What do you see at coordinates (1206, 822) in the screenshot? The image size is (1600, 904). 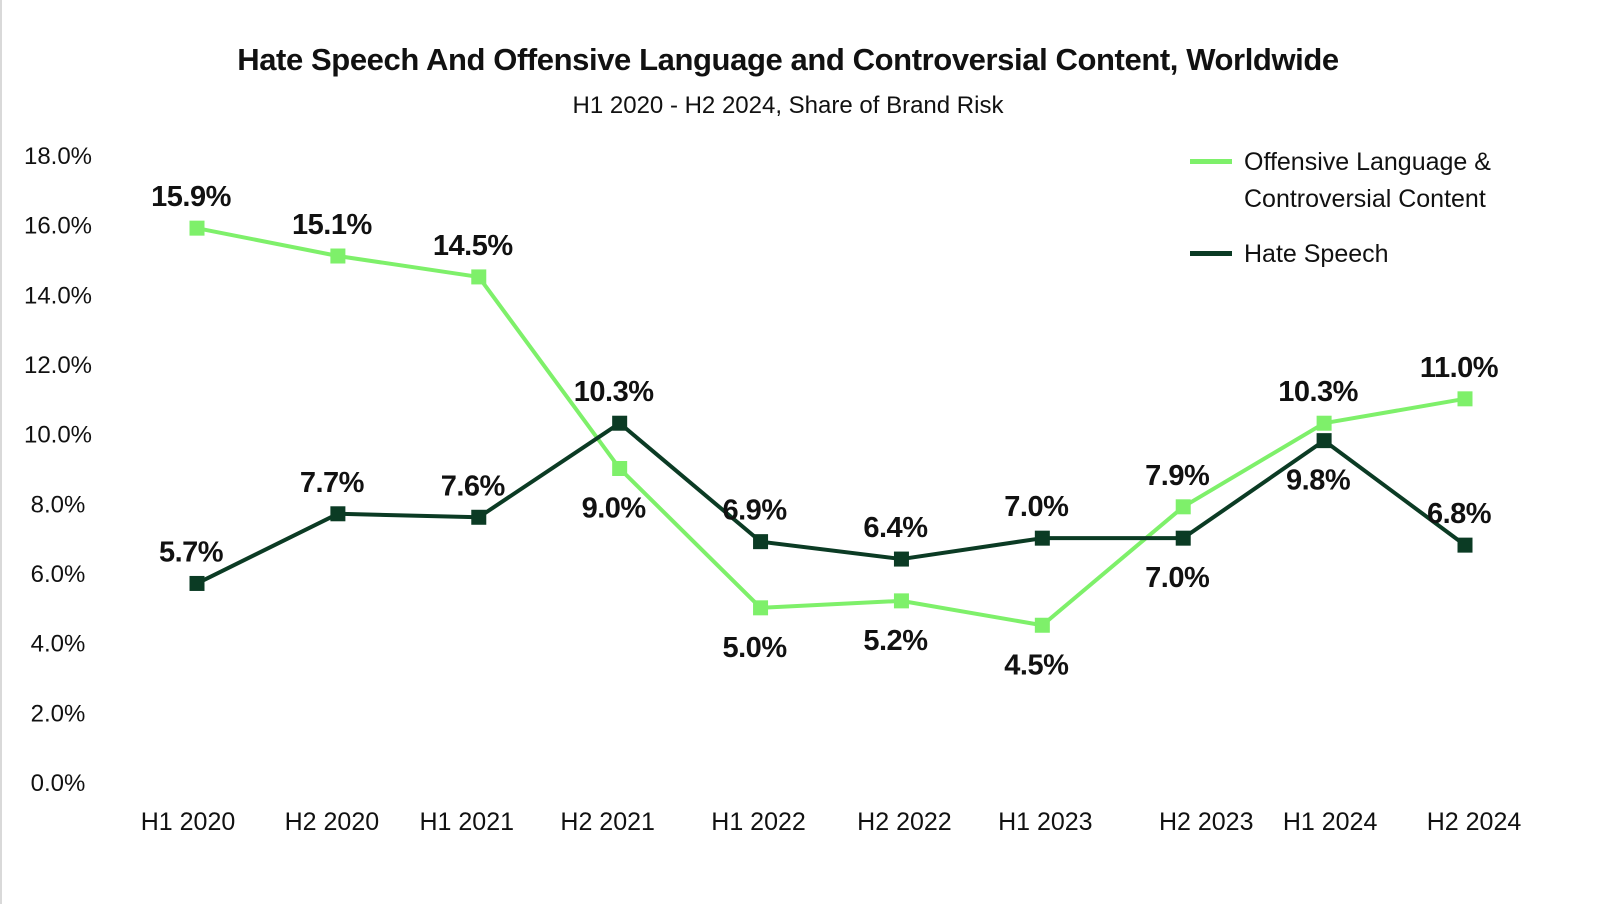 I see `x-tick-label: H2 2023` at bounding box center [1206, 822].